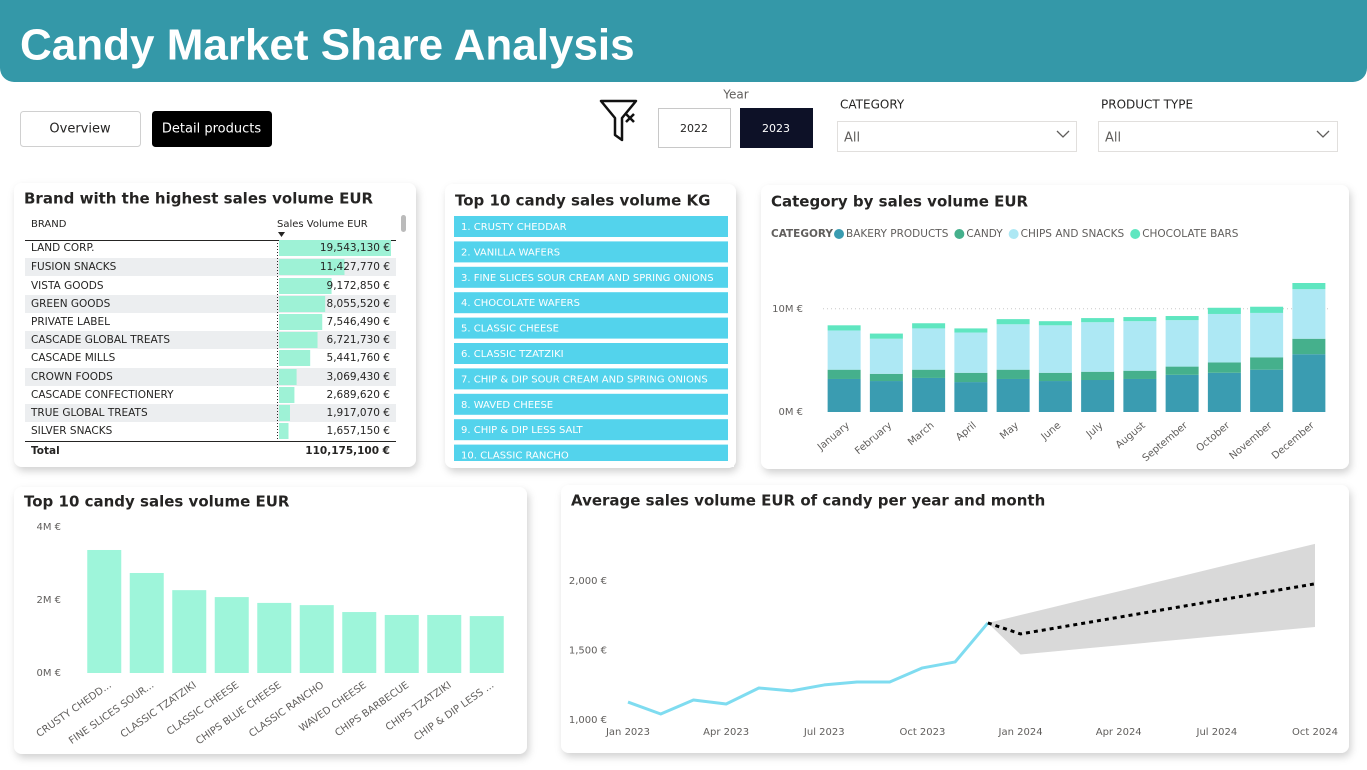  Describe the element at coordinates (327, 45) in the screenshot. I see `page-title: Candy Market Share Analysis` at that location.